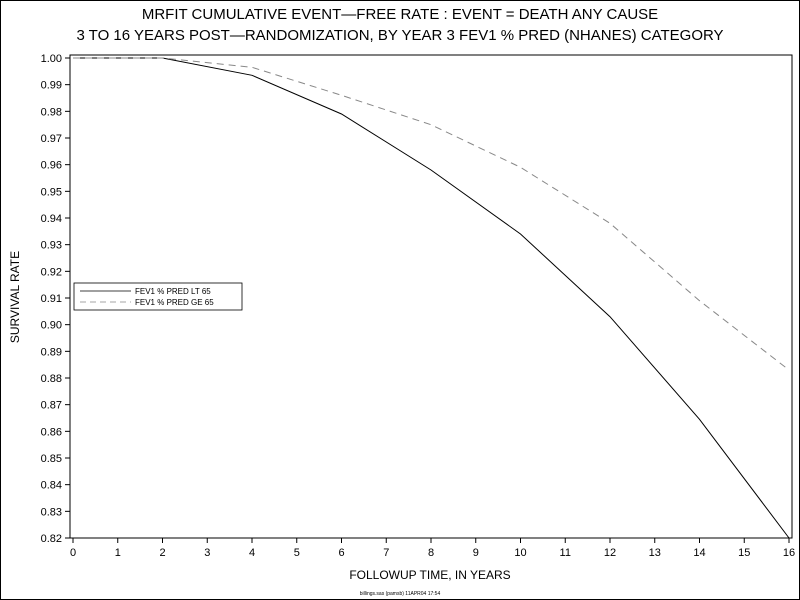 This screenshot has height=600, width=800. Describe the element at coordinates (51, 299) in the screenshot. I see `y-tick-label: 0.91` at that location.